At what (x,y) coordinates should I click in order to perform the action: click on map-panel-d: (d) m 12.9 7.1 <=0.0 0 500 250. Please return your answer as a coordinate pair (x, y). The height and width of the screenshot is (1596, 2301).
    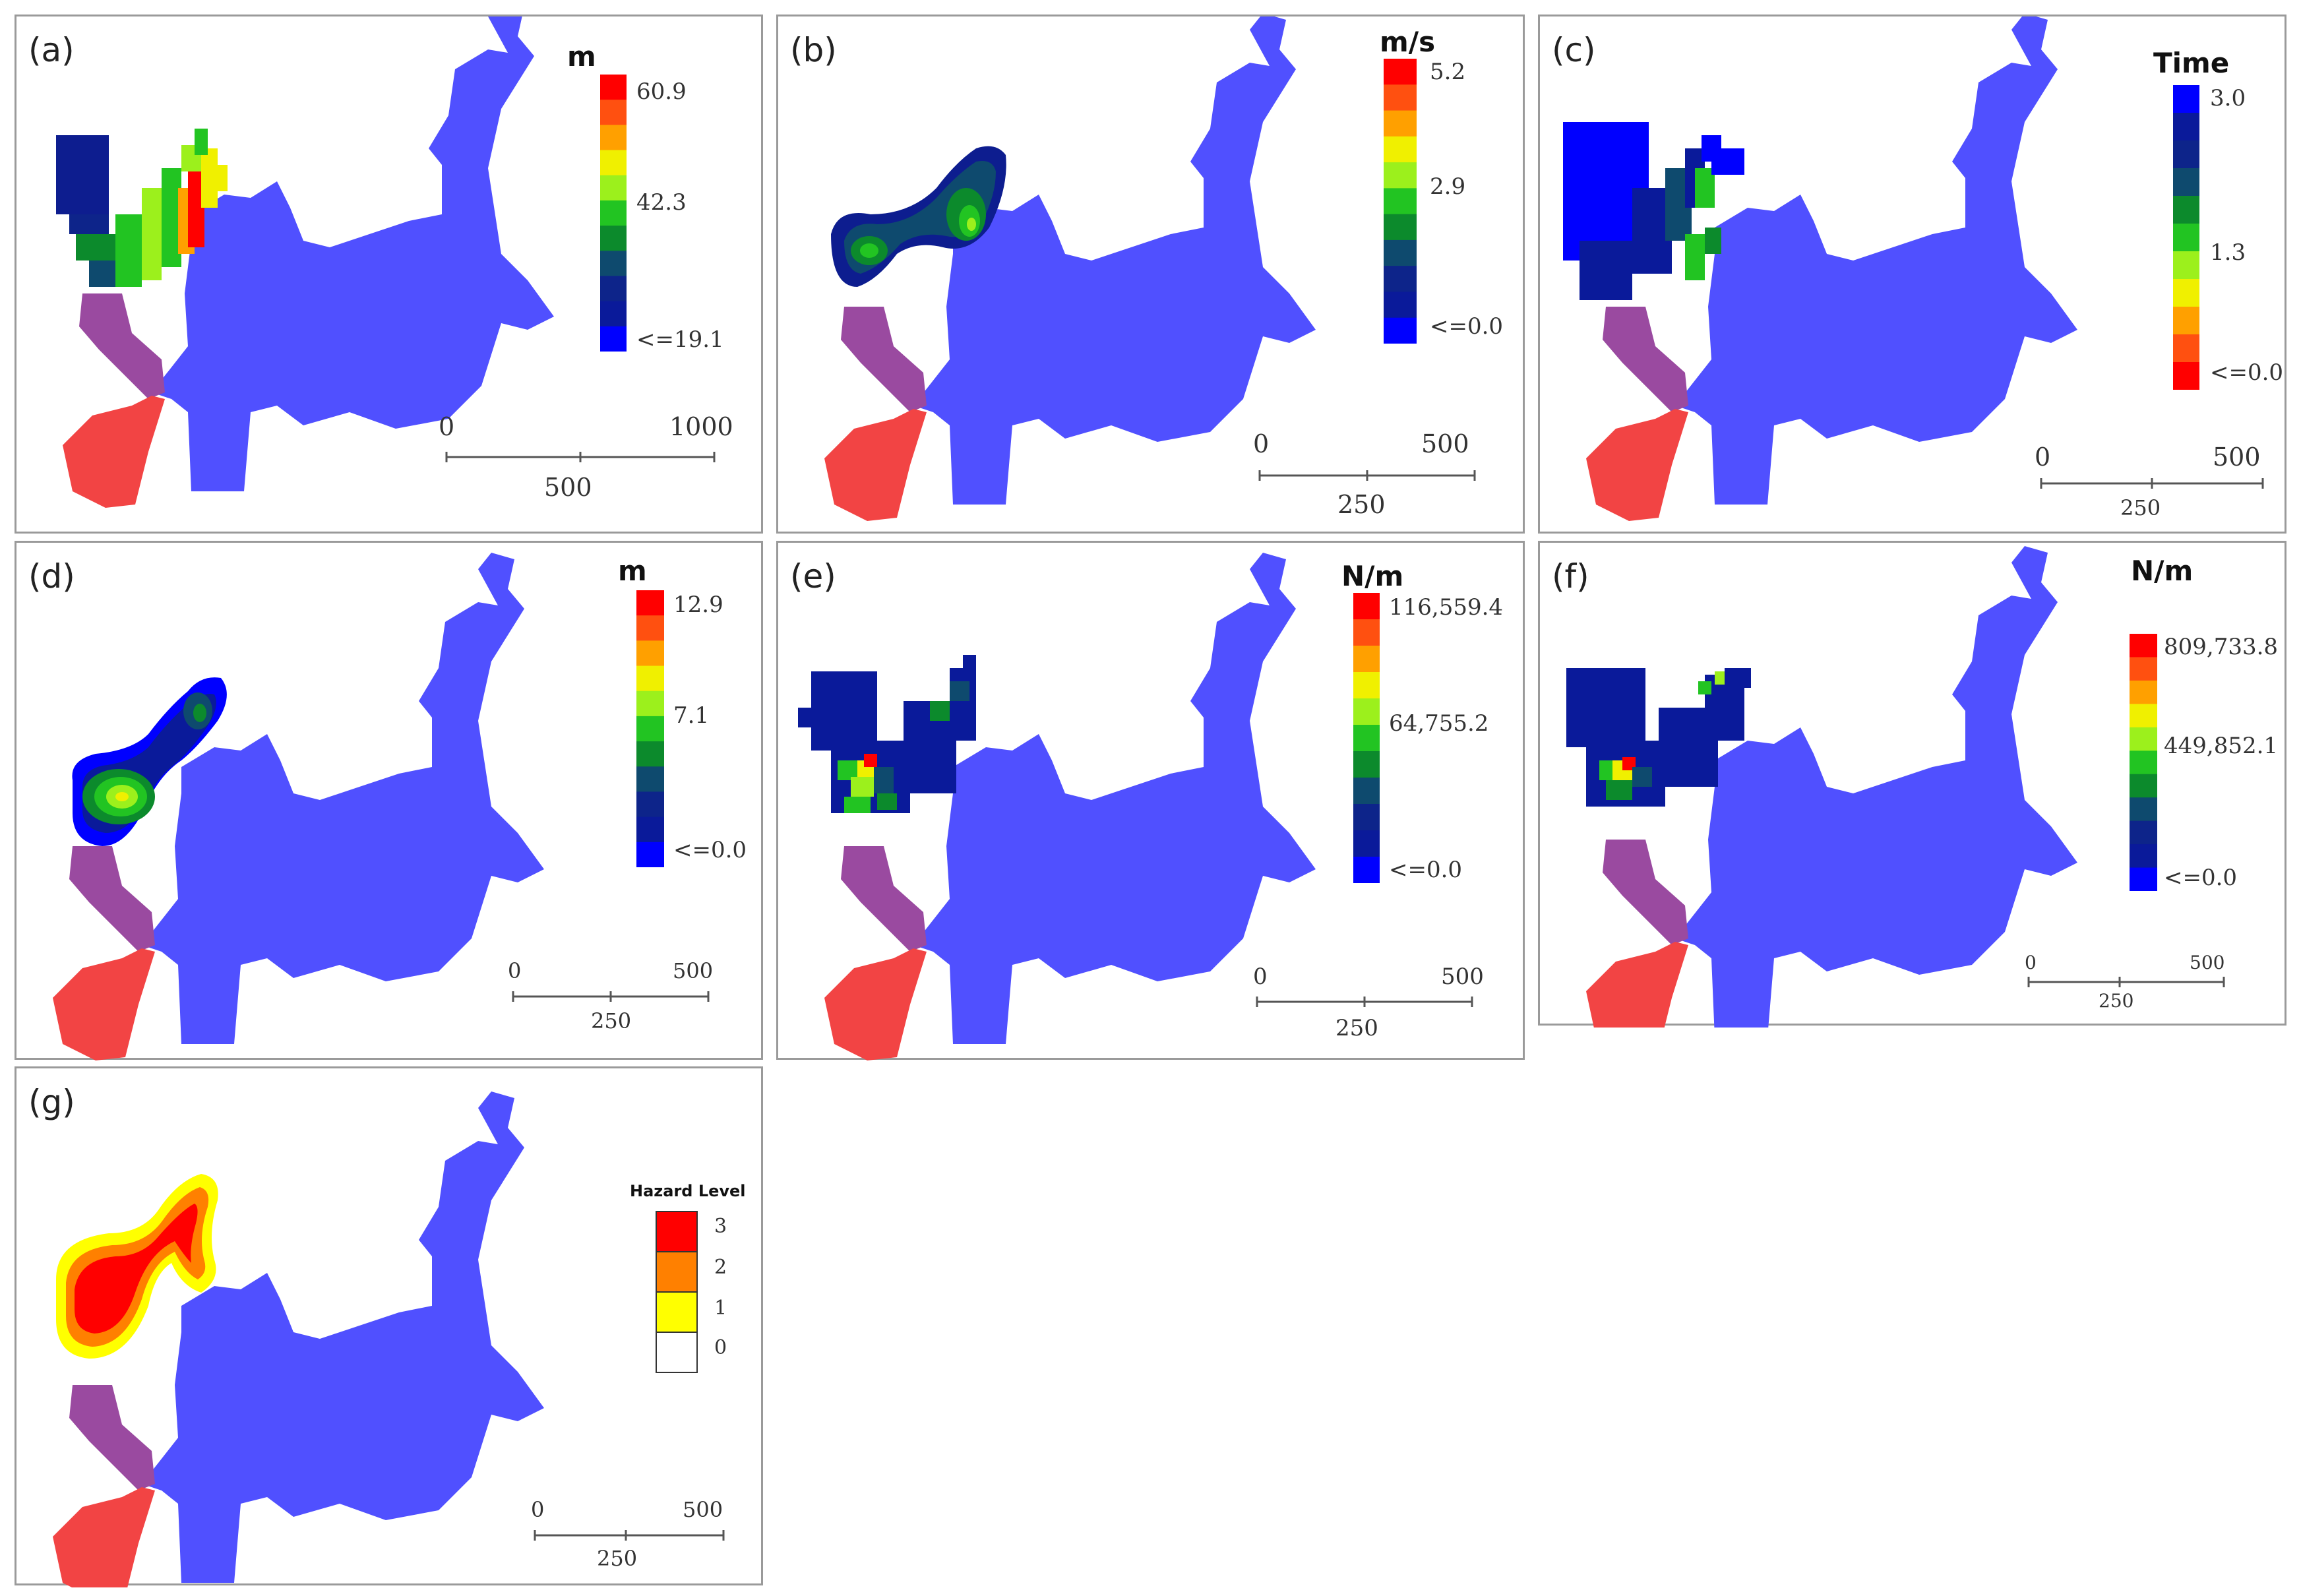
    Looking at the image, I should click on (389, 800).